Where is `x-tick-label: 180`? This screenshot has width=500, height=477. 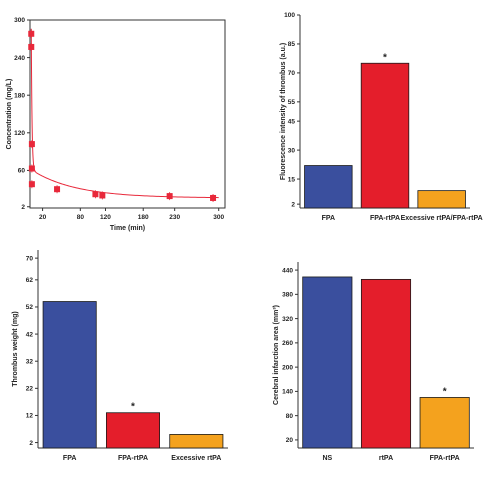 x-tick-label: 180 is located at coordinates (143, 217).